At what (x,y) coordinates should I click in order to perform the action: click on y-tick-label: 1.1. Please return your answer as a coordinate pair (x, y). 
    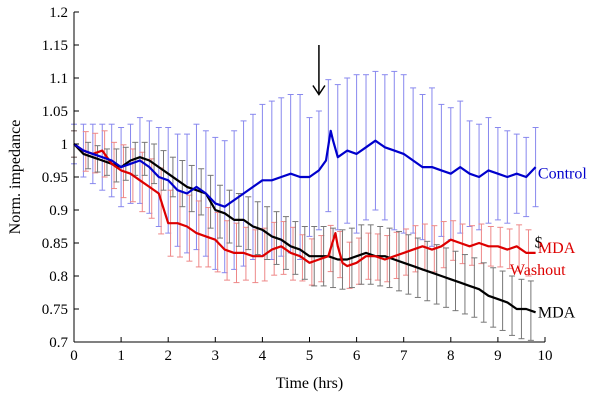
    Looking at the image, I should click on (58, 79).